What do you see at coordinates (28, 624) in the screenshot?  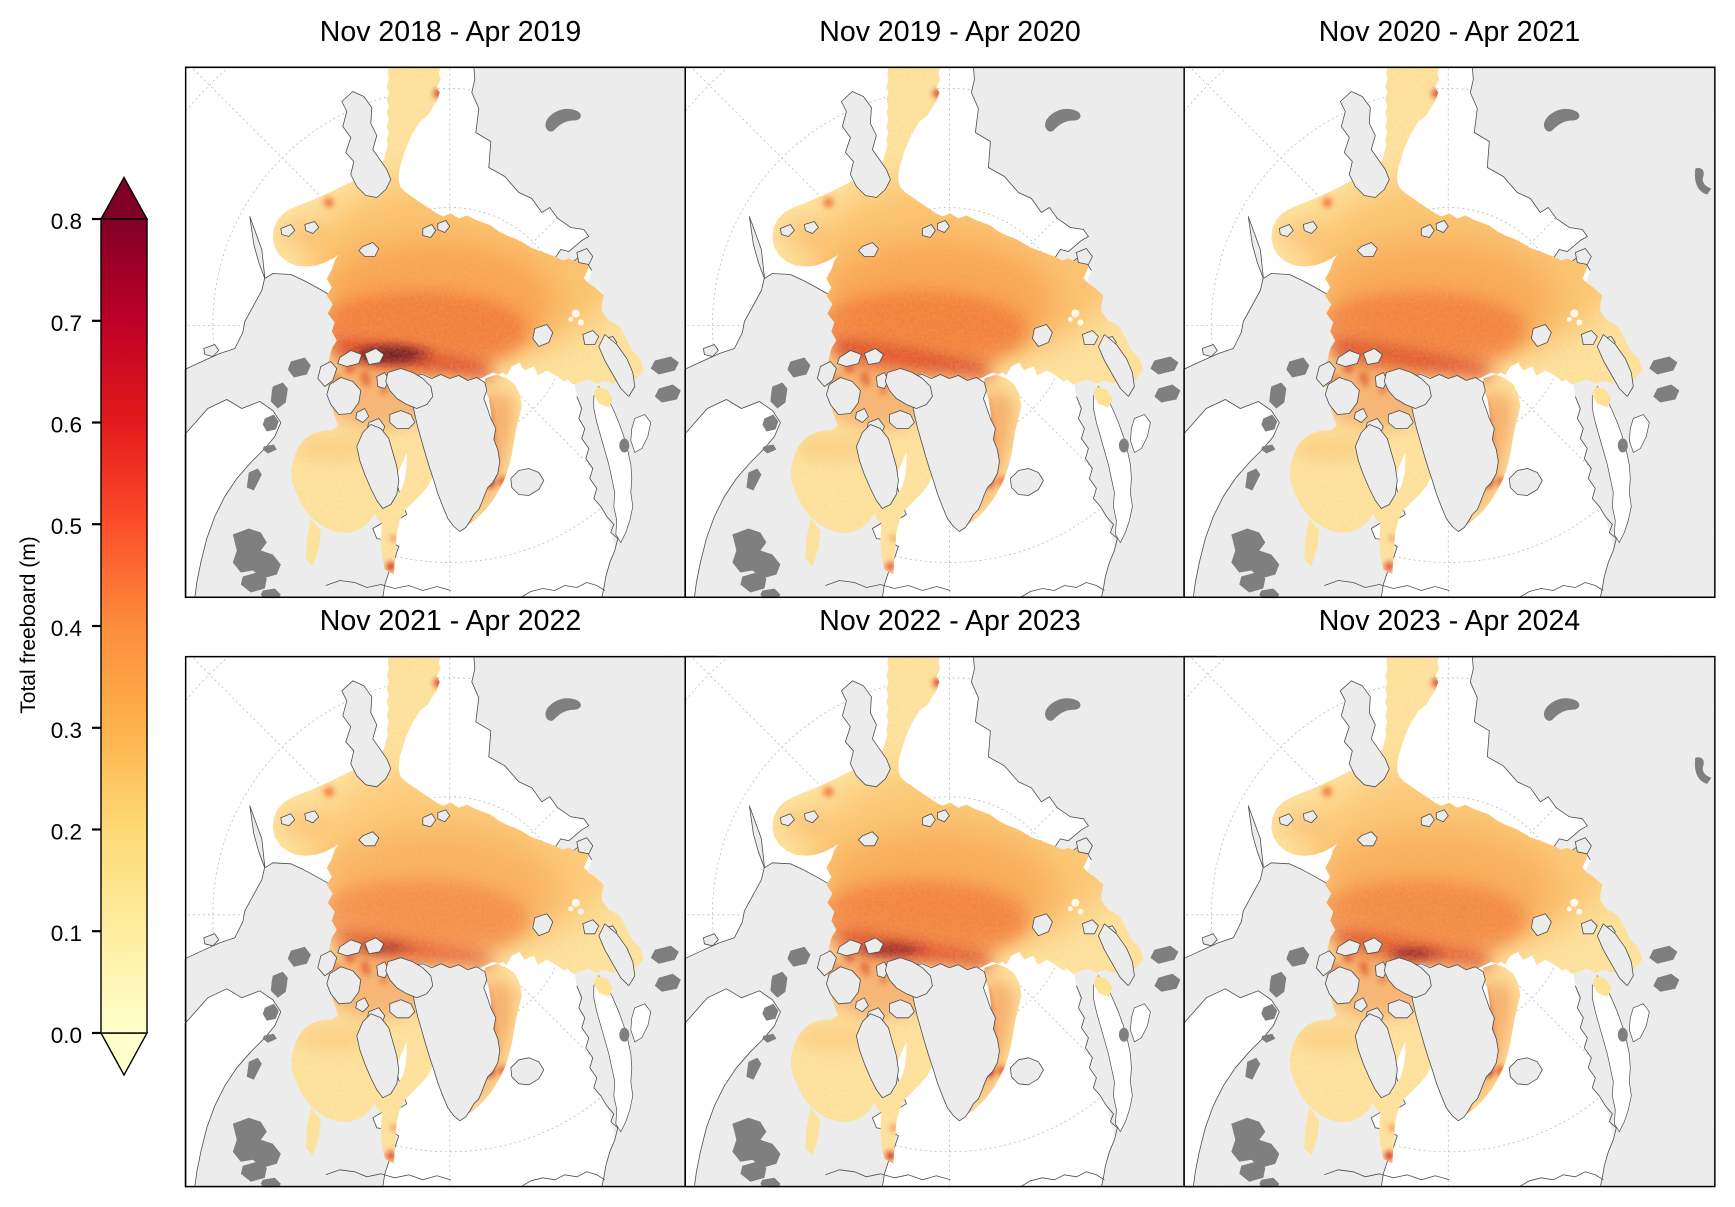 I see `svg-text: Total freeboard (m)` at bounding box center [28, 624].